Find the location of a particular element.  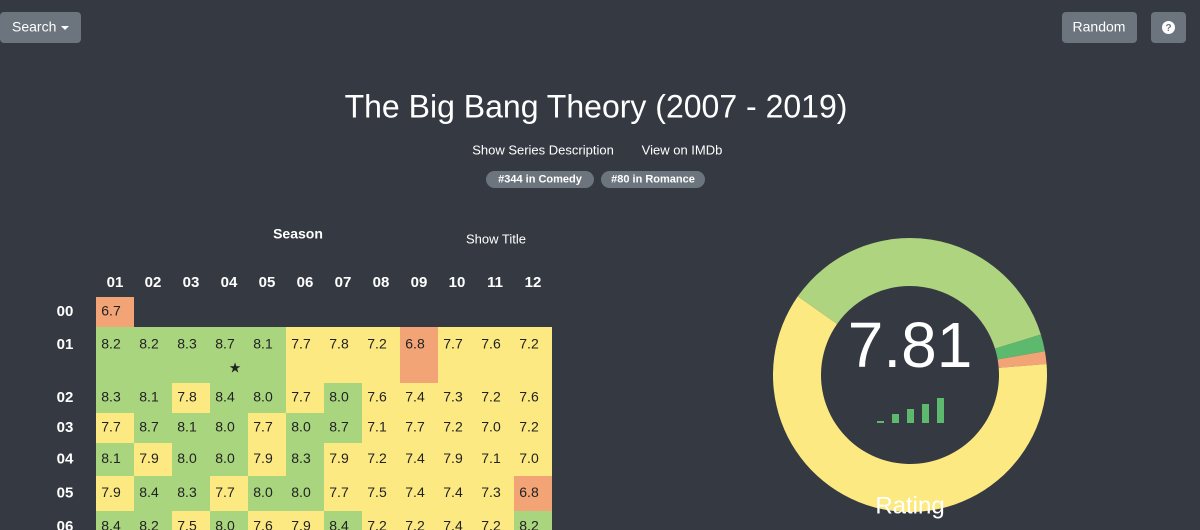

help-icon-circle is located at coordinates (1168, 27).